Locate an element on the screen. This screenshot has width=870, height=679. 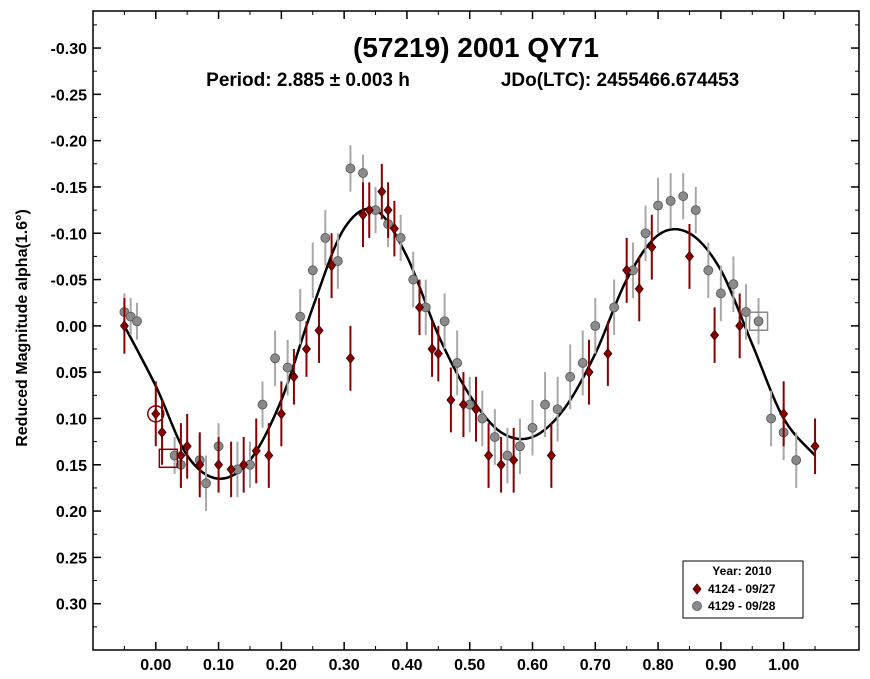
legend-box is located at coordinates (743, 589).